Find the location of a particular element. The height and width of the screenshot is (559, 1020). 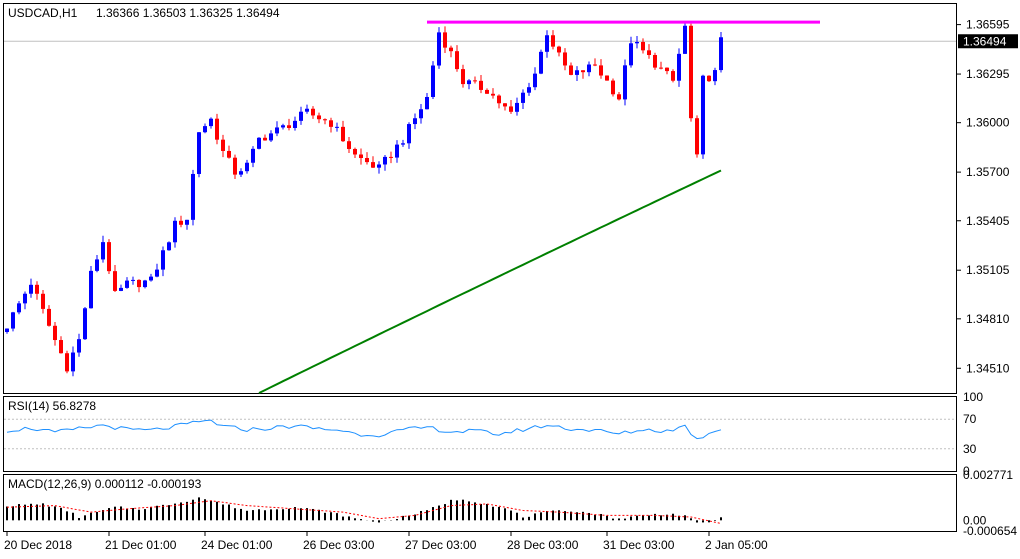

price-tick-label: 1.35405 is located at coordinates (988, 221).